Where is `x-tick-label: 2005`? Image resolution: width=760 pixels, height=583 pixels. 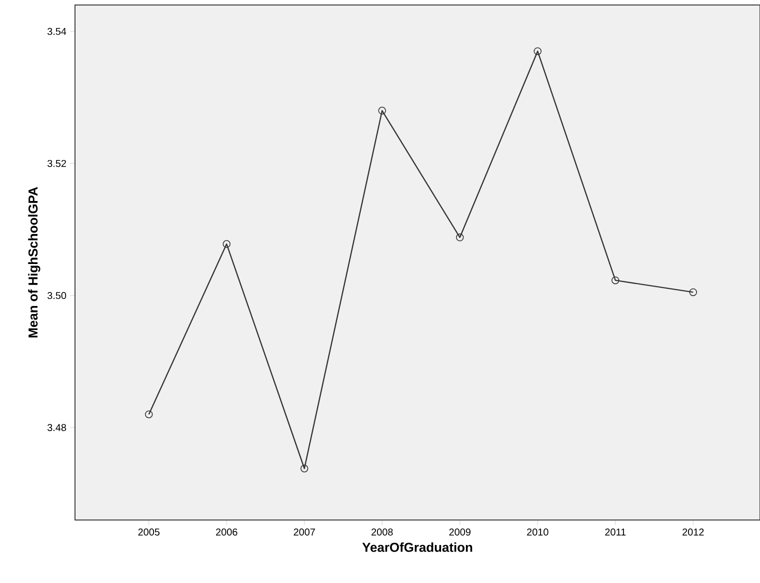
x-tick-label: 2005 is located at coordinates (149, 532).